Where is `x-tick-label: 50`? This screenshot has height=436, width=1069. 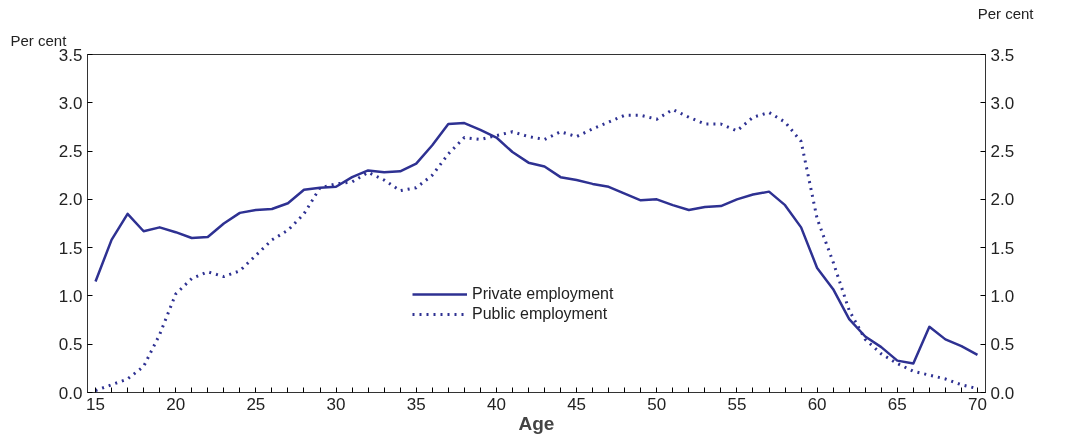 x-tick-label: 50 is located at coordinates (657, 404).